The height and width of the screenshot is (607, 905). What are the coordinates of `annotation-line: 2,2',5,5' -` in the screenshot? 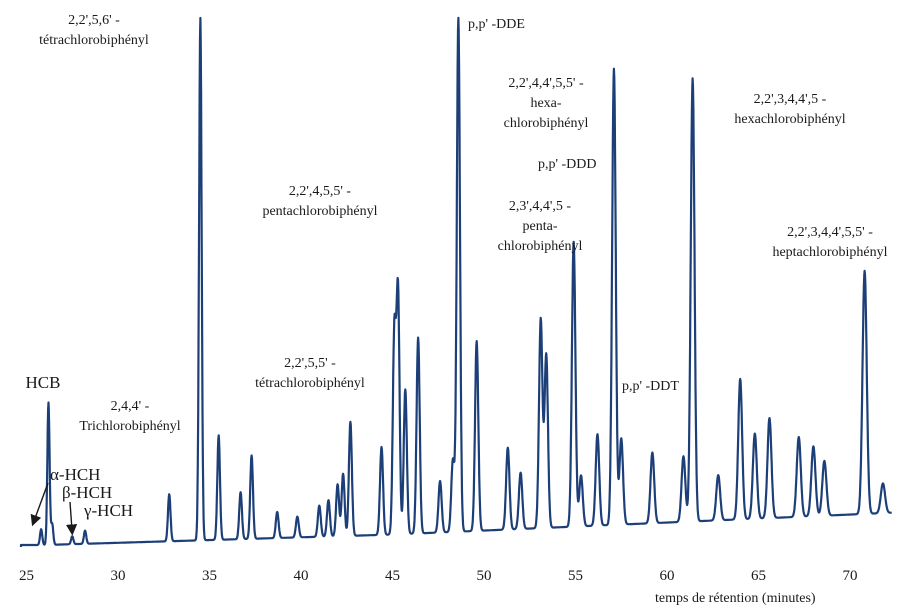 It's located at (310, 363).